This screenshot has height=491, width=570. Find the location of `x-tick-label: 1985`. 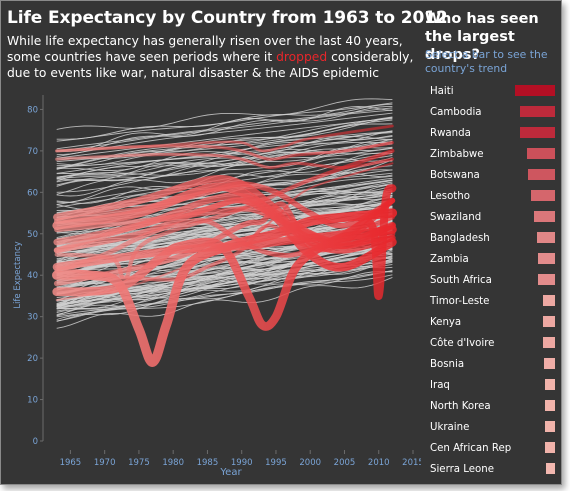

x-tick-label: 1985 is located at coordinates (208, 463).